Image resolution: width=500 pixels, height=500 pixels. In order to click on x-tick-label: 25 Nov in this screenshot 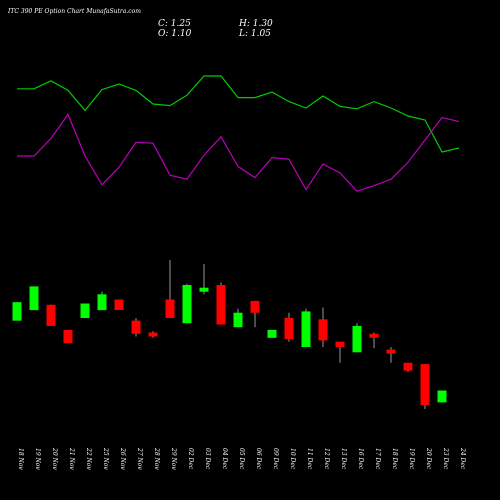, I will do `click(105, 458)`.